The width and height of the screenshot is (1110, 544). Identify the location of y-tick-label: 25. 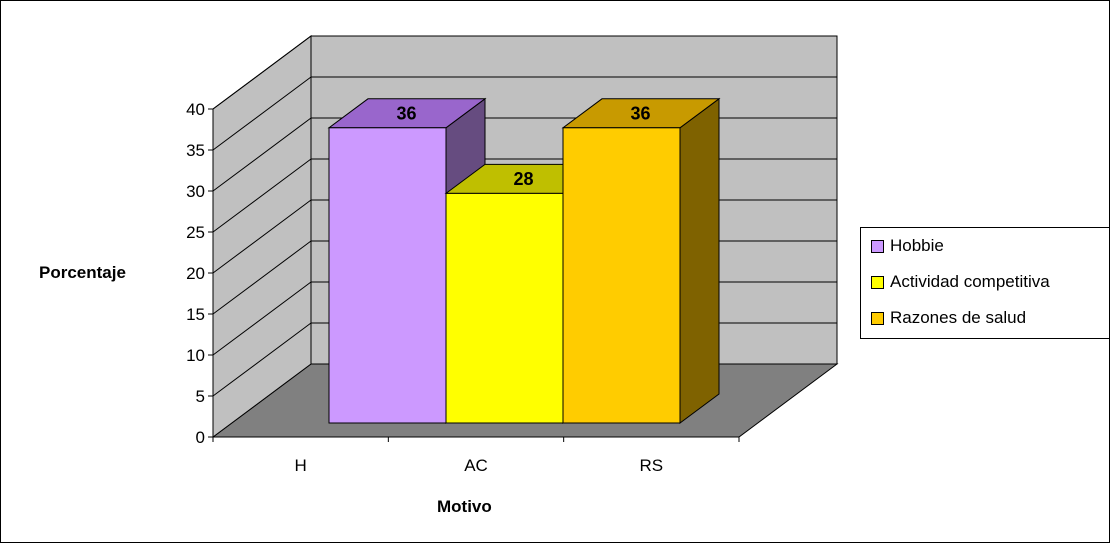
(195, 232).